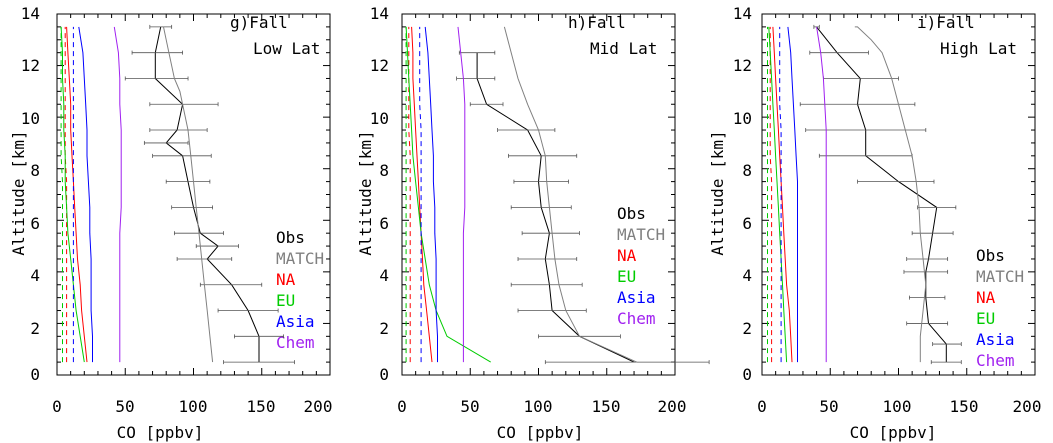  Describe the element at coordinates (286, 48) in the screenshot. I see `panel-title-line2: Low Lat` at that location.